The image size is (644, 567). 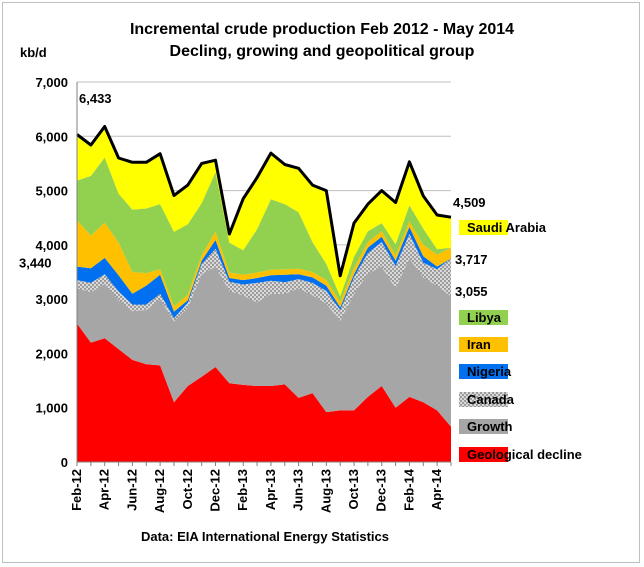 I want to click on legend-label-growth: Growth, so click(x=490, y=426).